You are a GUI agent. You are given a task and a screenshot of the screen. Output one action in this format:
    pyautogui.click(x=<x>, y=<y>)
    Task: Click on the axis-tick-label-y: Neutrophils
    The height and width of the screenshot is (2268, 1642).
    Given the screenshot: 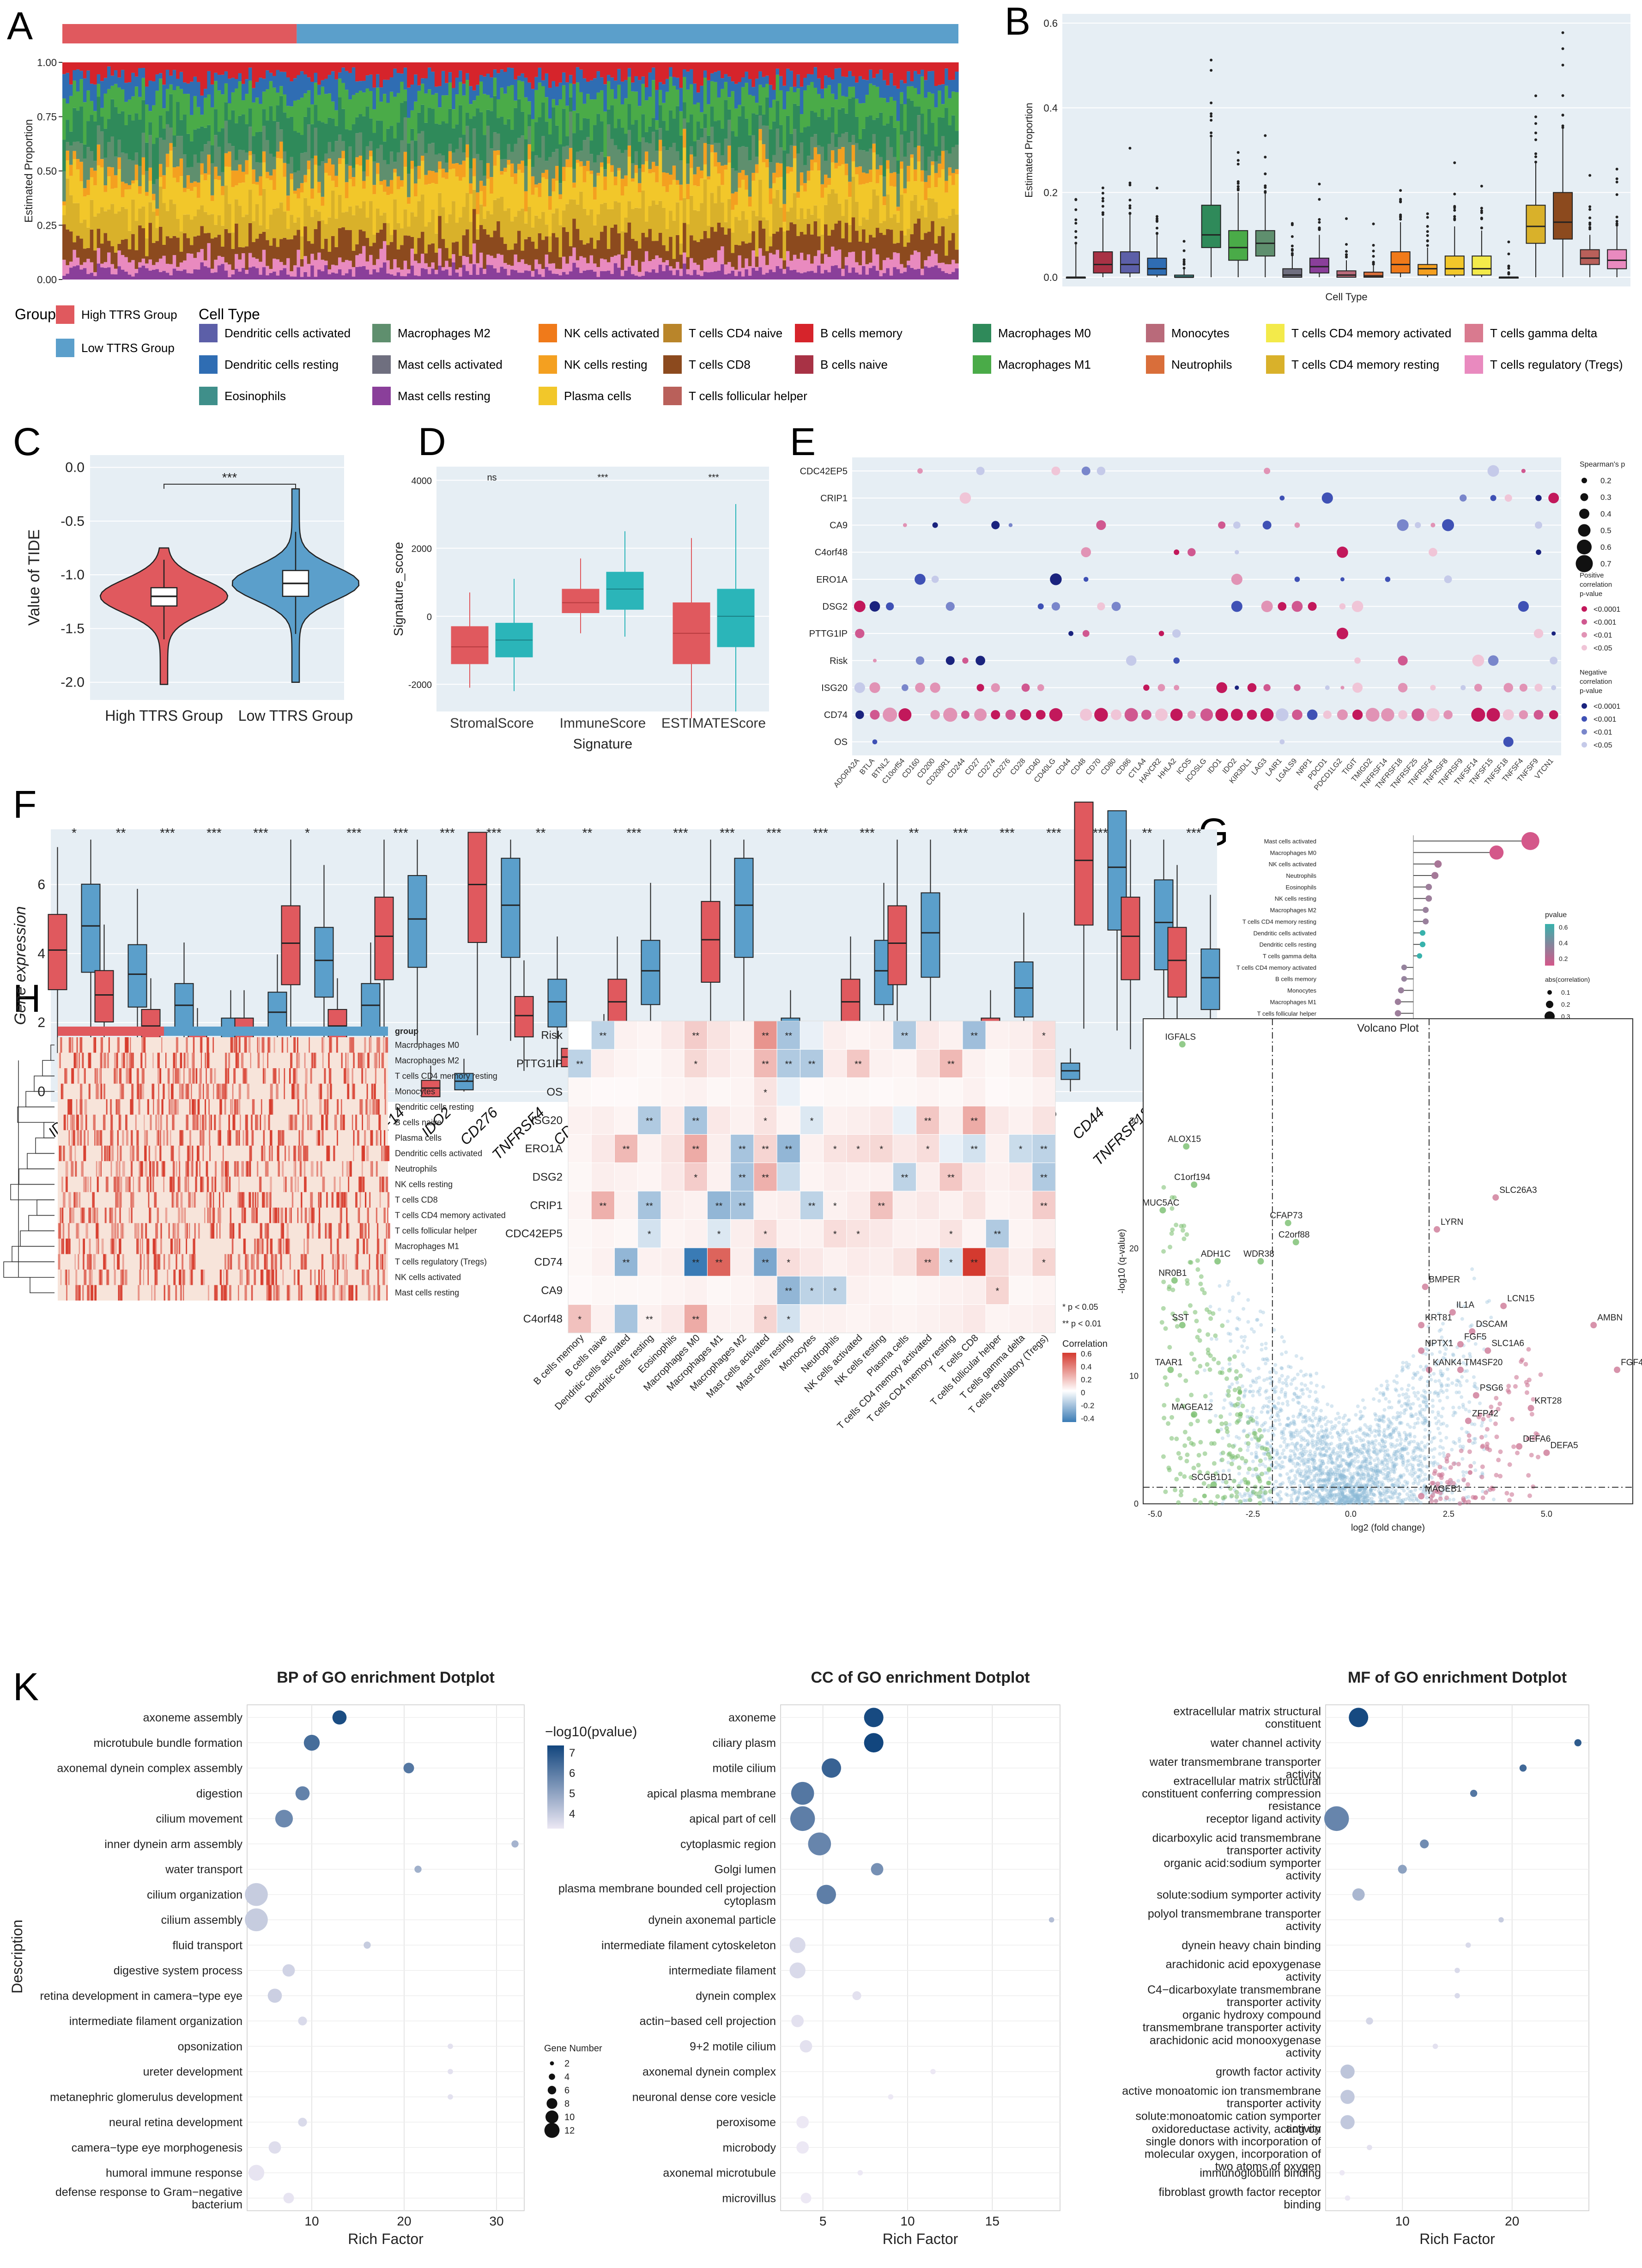 What is the action you would take?
    pyautogui.click(x=1301, y=875)
    